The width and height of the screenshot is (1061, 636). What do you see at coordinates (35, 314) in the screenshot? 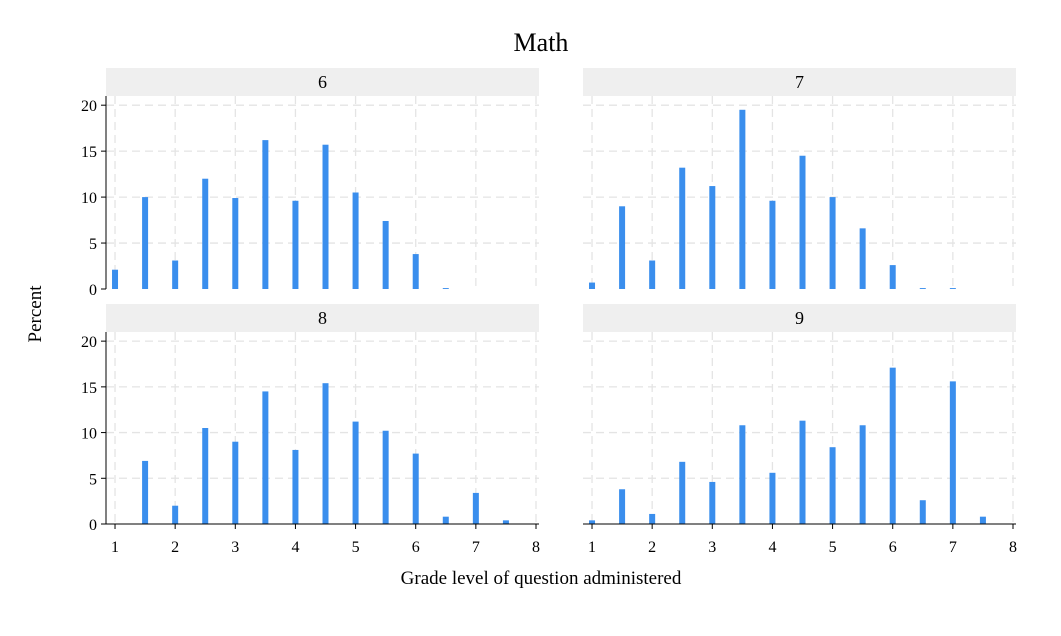
I see `y-axis-label: Percent` at bounding box center [35, 314].